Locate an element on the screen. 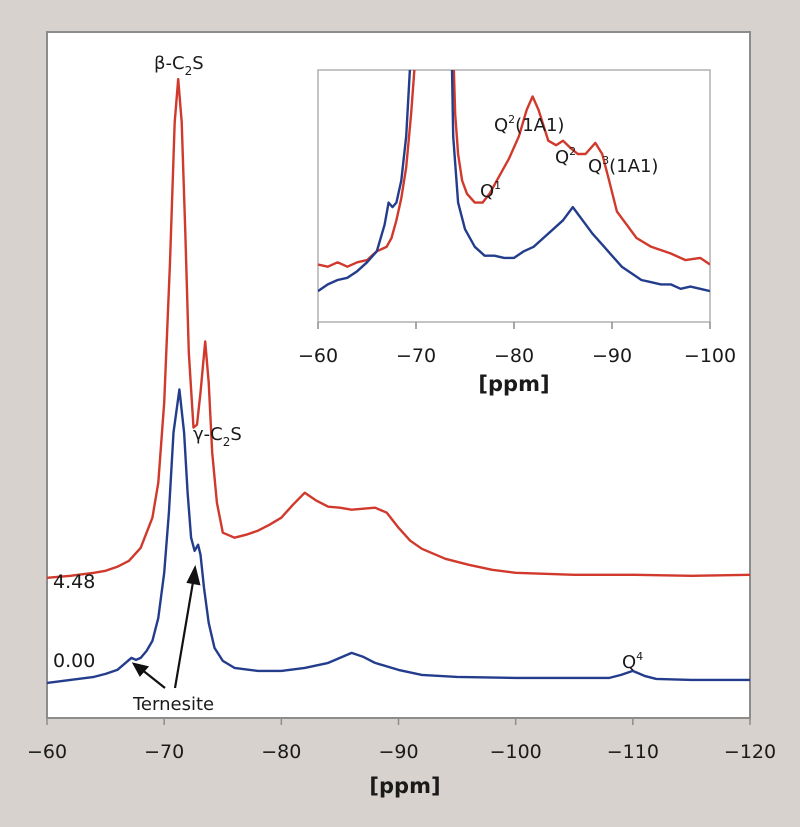 This screenshot has height=827, width=800. annotation-beta-c2s: β-C2S is located at coordinates (179, 65).